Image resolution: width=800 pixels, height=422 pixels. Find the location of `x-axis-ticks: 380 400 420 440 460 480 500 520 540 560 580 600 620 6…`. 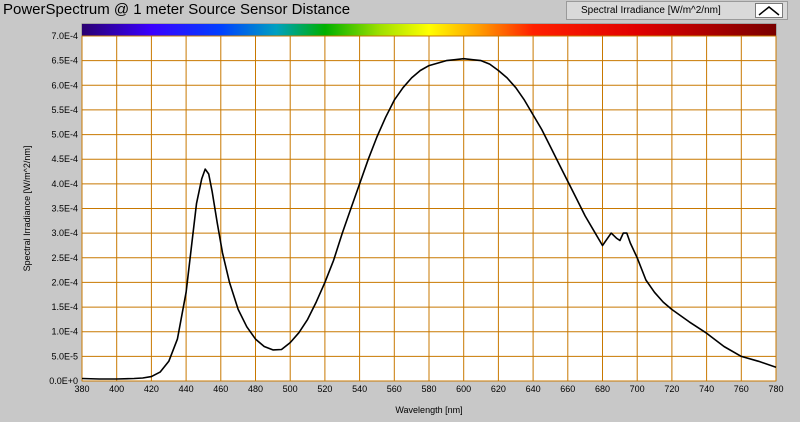

x-axis-ticks: 380 400 420 440 460 480 500 520 540 560 580 600 620 6… is located at coordinates (428, 389).